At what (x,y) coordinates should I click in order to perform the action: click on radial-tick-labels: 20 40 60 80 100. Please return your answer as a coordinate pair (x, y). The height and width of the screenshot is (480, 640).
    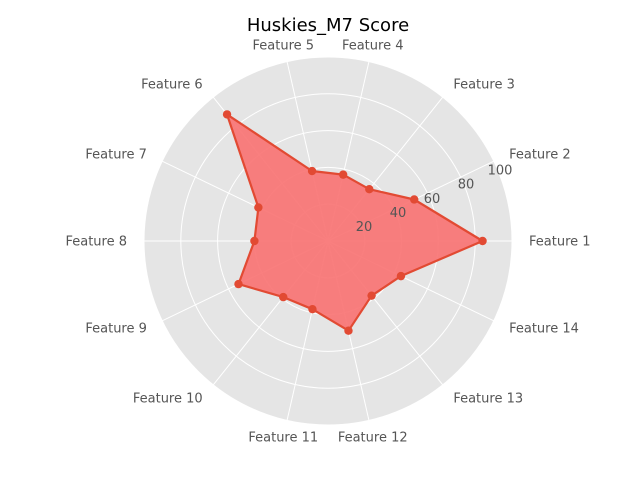
    Looking at the image, I should click on (434, 199).